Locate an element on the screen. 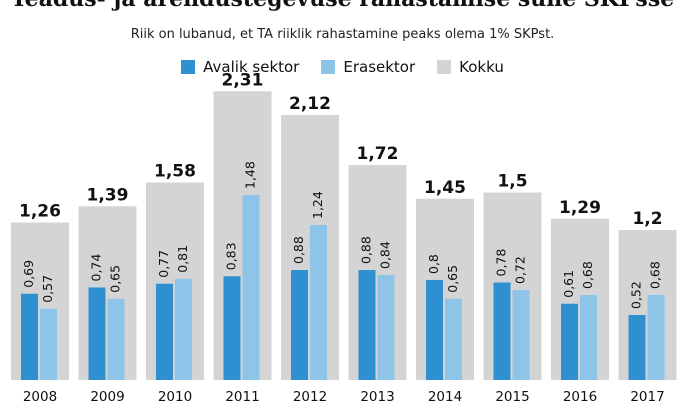  label-erasektor-2009: 0,65 is located at coordinates (115, 279).